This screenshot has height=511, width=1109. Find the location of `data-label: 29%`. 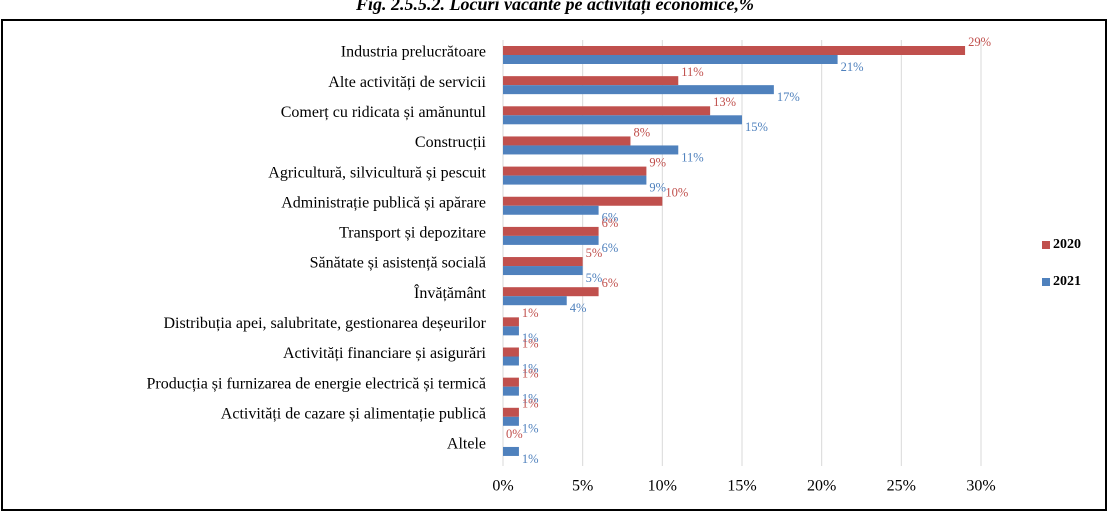

data-label: 29% is located at coordinates (979, 42).